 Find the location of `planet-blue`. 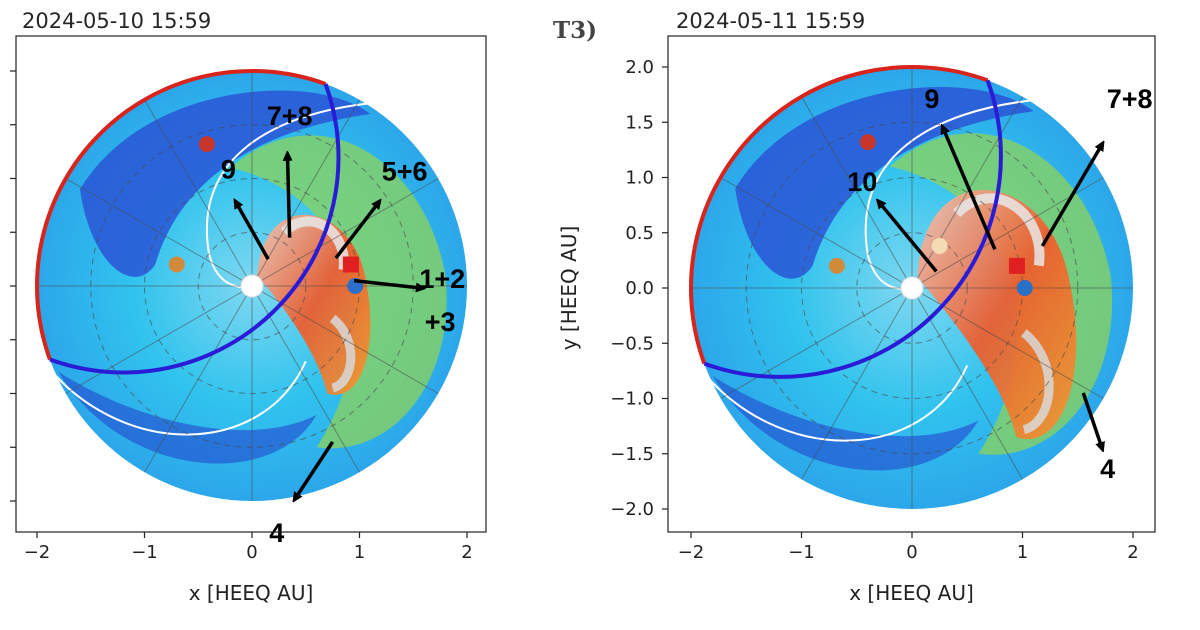

planet-blue is located at coordinates (1024, 288).